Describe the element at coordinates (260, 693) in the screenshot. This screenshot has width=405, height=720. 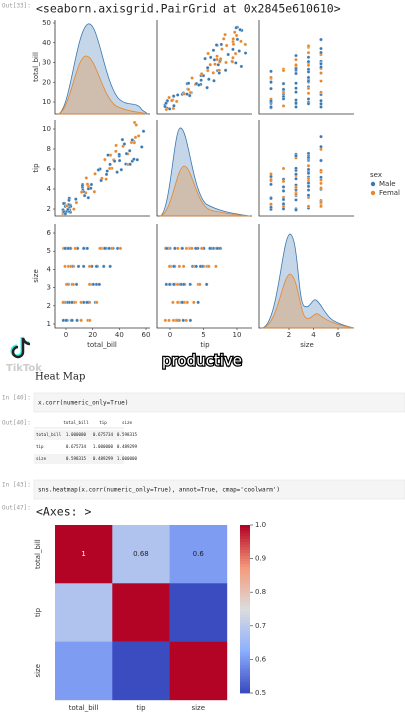
I see `colorbar-label: 0.5` at that location.